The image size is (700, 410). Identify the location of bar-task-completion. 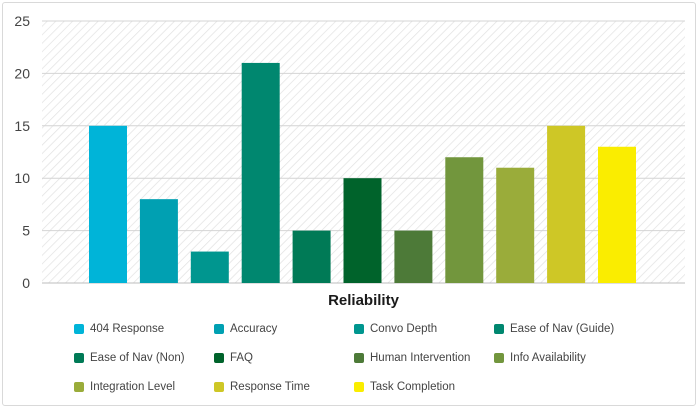
(617, 214).